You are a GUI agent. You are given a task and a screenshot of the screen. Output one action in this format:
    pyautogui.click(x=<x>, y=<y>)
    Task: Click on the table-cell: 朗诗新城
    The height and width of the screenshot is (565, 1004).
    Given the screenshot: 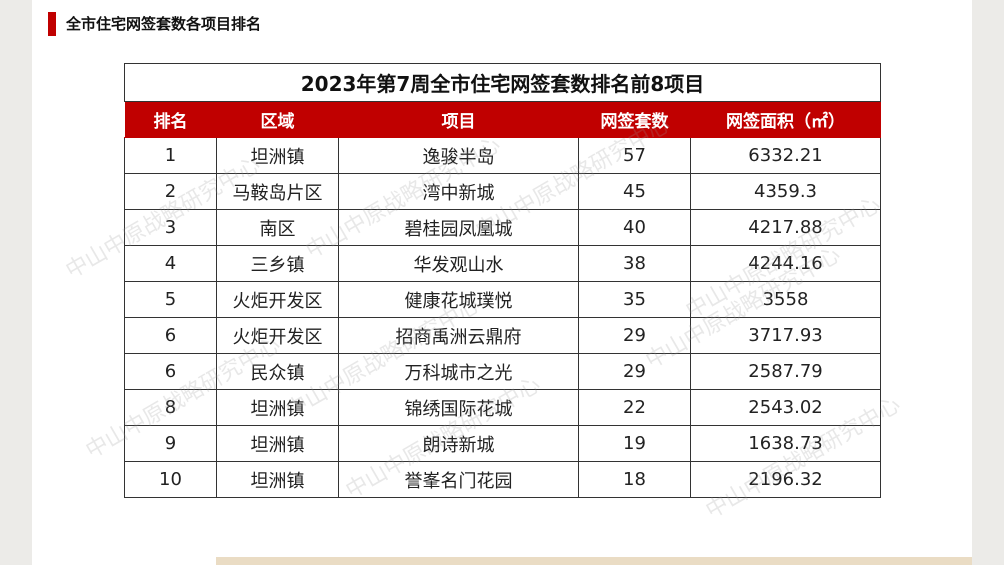 What is the action you would take?
    pyautogui.click(x=458, y=443)
    